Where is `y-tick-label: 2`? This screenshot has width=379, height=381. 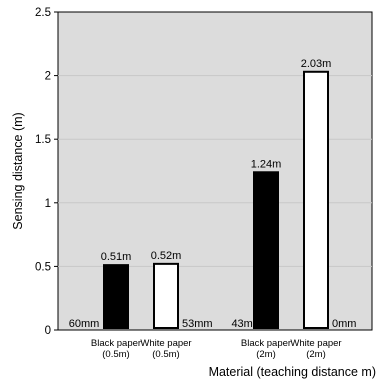
y-tick-label: 2 is located at coordinates (48, 77).